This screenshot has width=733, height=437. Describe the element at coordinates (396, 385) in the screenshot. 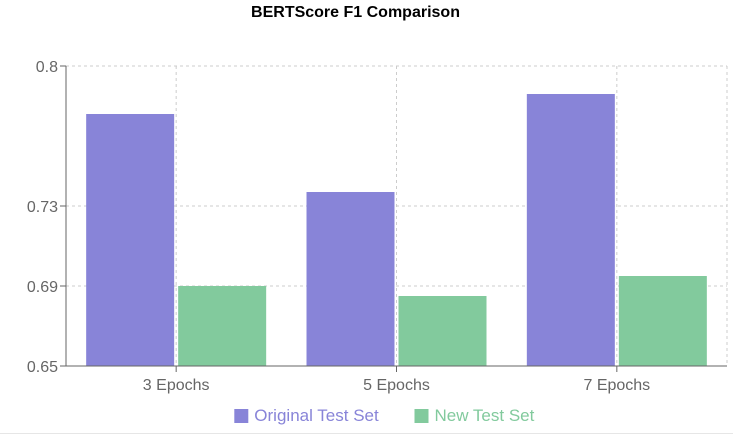

I see `x-tick-label: 5 Epochs` at that location.